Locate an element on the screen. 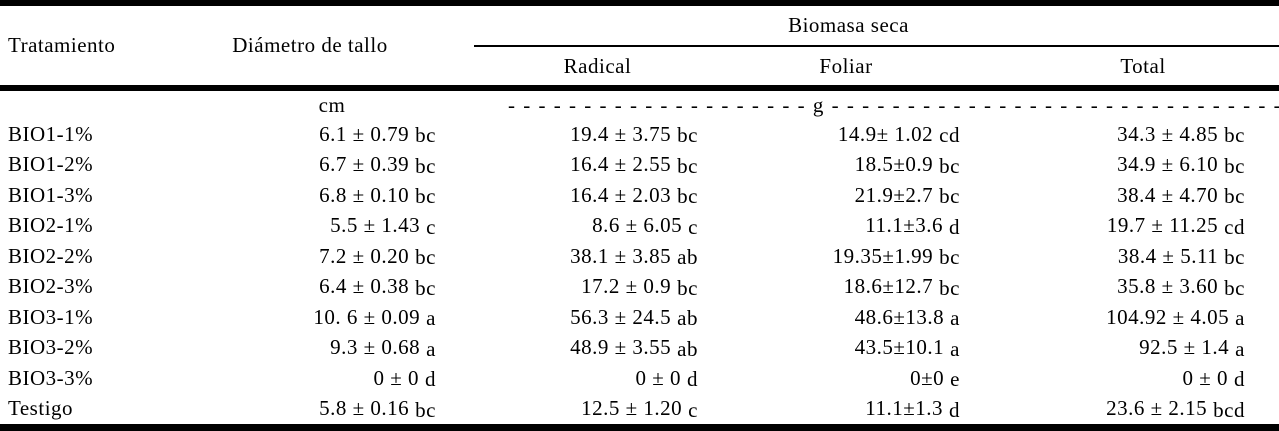 This screenshot has height=431, width=1279. value: 16.4 ± 2.55 is located at coordinates (621, 164).